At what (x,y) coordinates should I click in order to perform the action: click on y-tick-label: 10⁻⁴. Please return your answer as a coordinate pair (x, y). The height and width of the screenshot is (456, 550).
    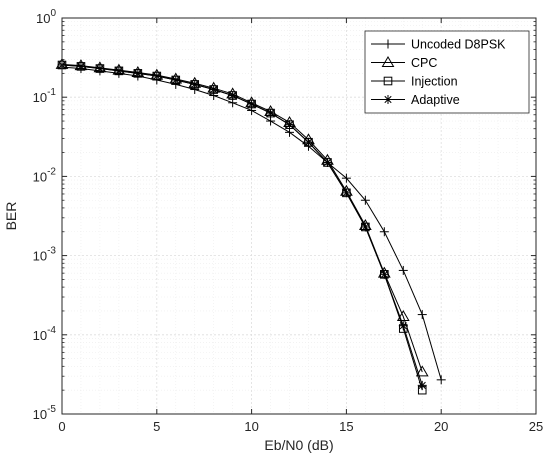
    Looking at the image, I should click on (45, 334).